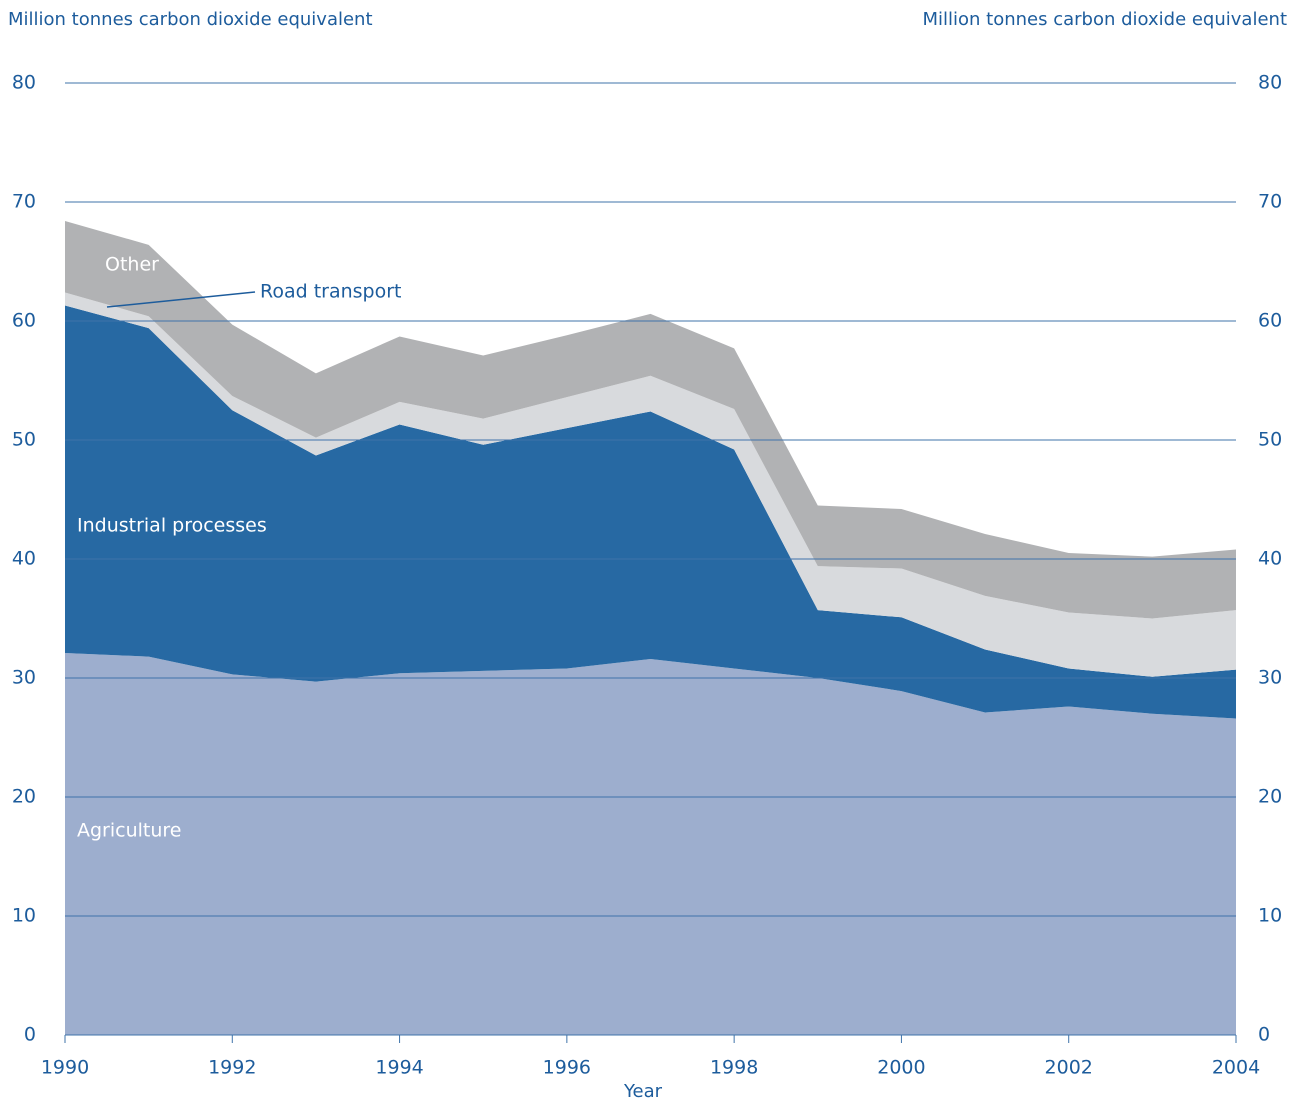 Image resolution: width=1305 pixels, height=1106 pixels. What do you see at coordinates (30, 1035) in the screenshot?
I see `y-tick-label: 0` at bounding box center [30, 1035].